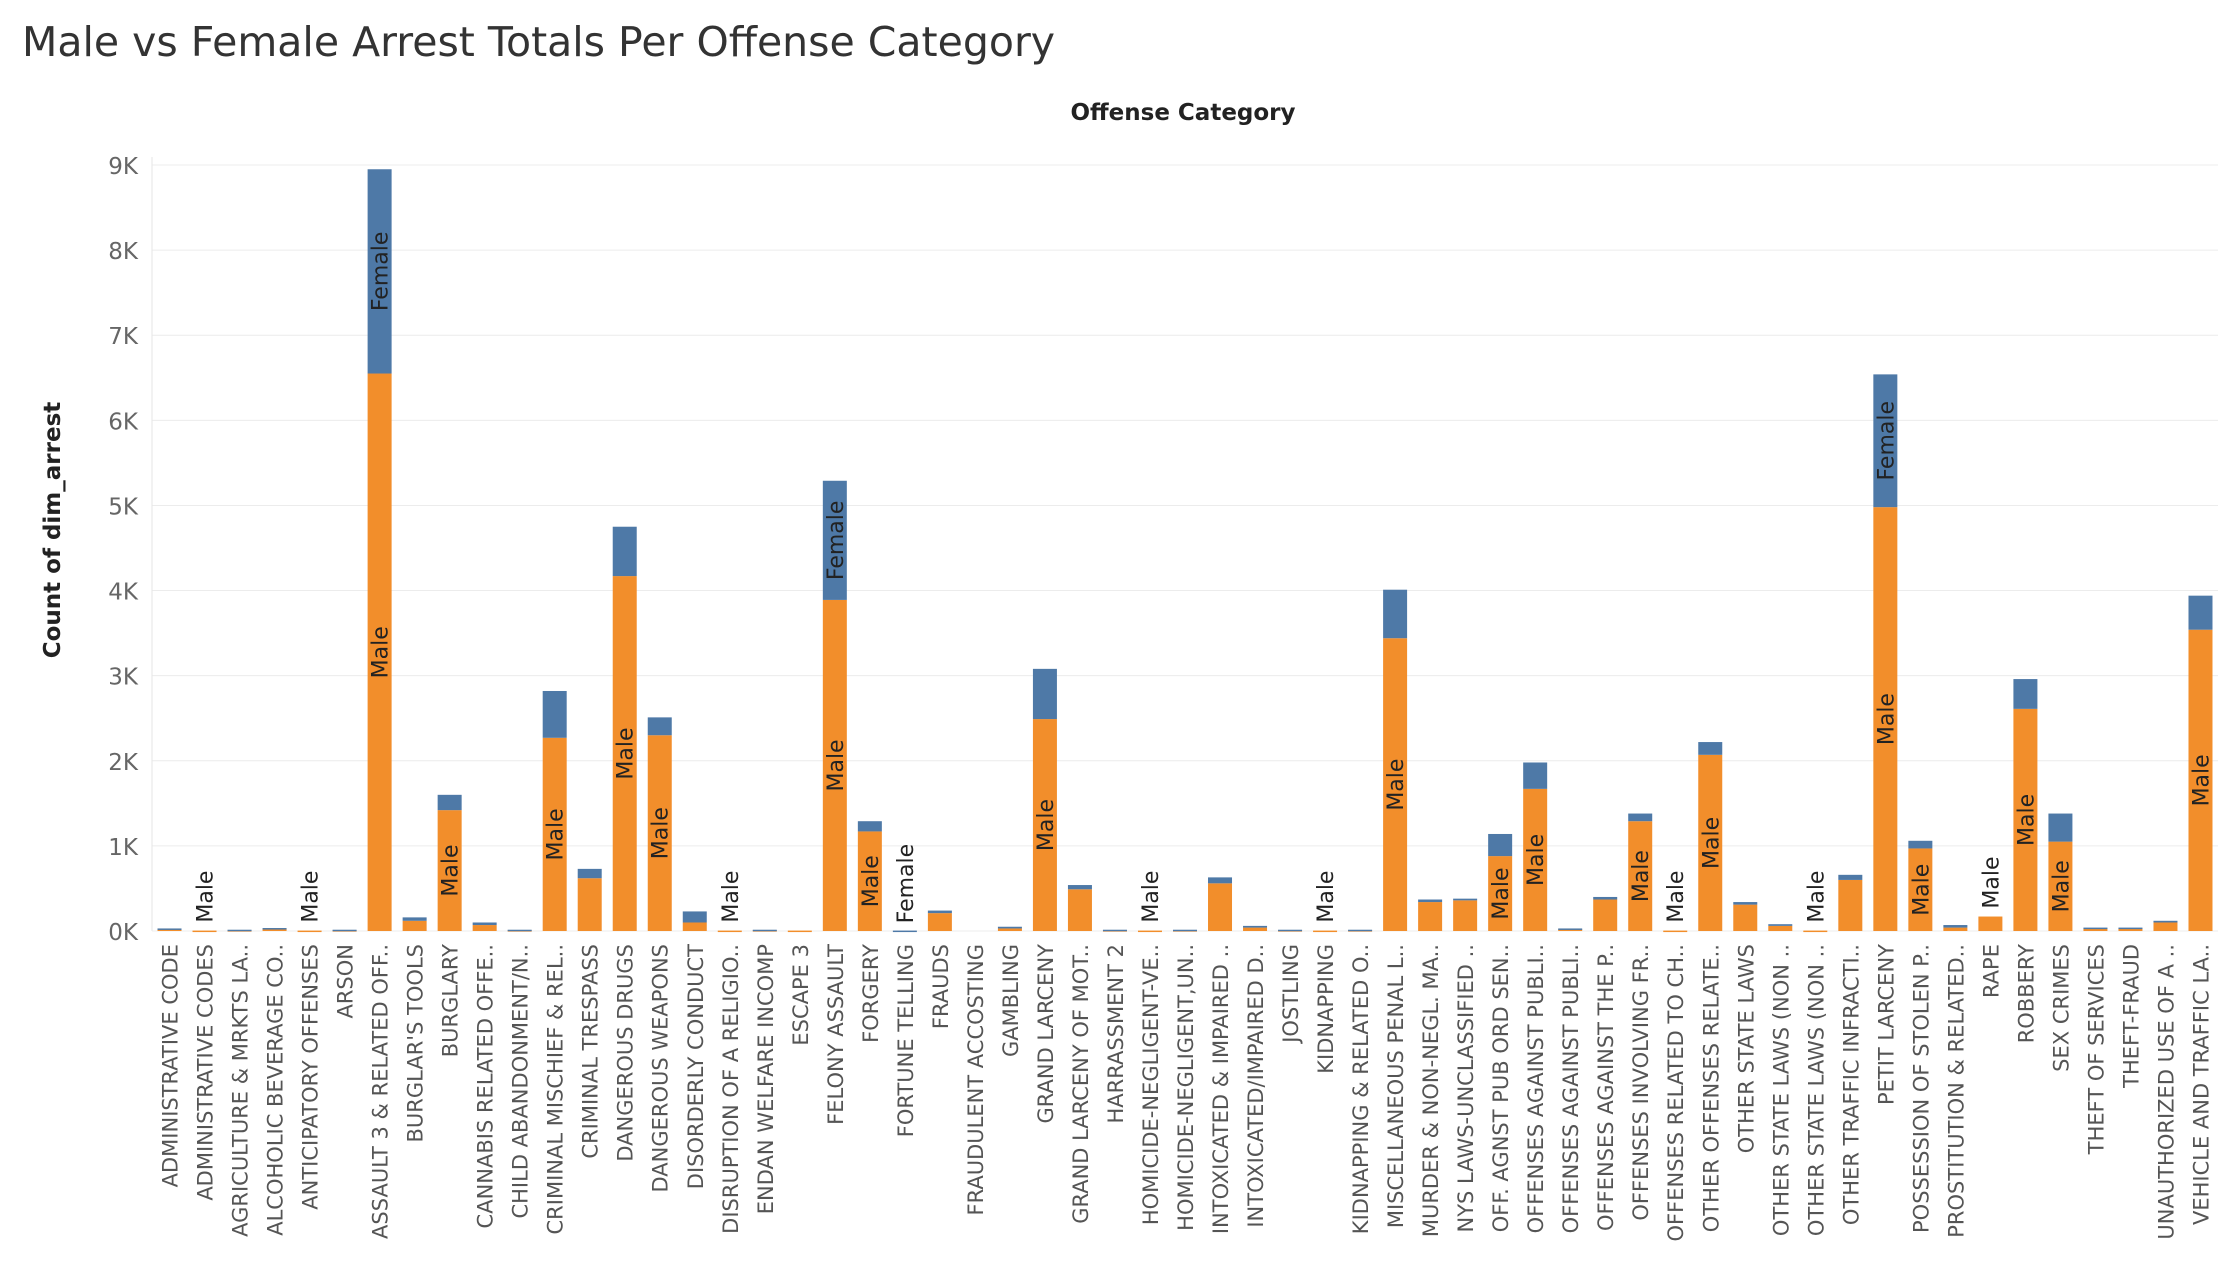 This screenshot has width=2230, height=1268. I want to click on x-tick-label: POSSESSION OF STOLEN P.., so click(1921, 1088).